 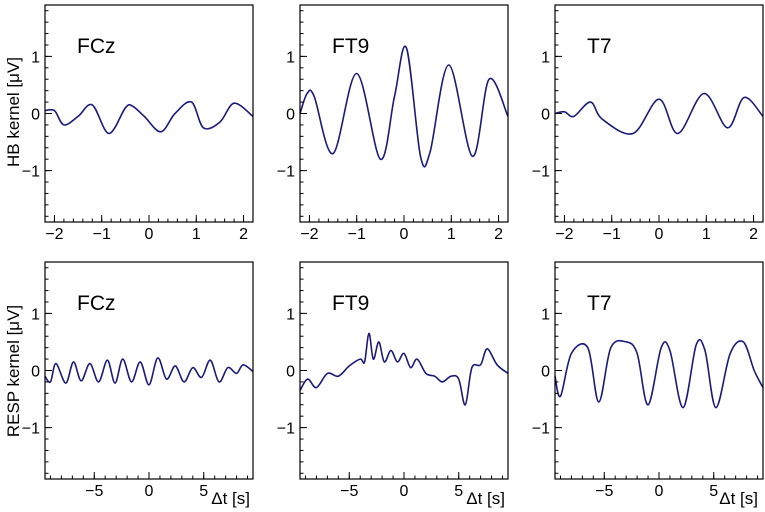 I want to click on panel-1: −2 −1 0 1 2 −1 0 1 FT9, so click(x=393, y=123).